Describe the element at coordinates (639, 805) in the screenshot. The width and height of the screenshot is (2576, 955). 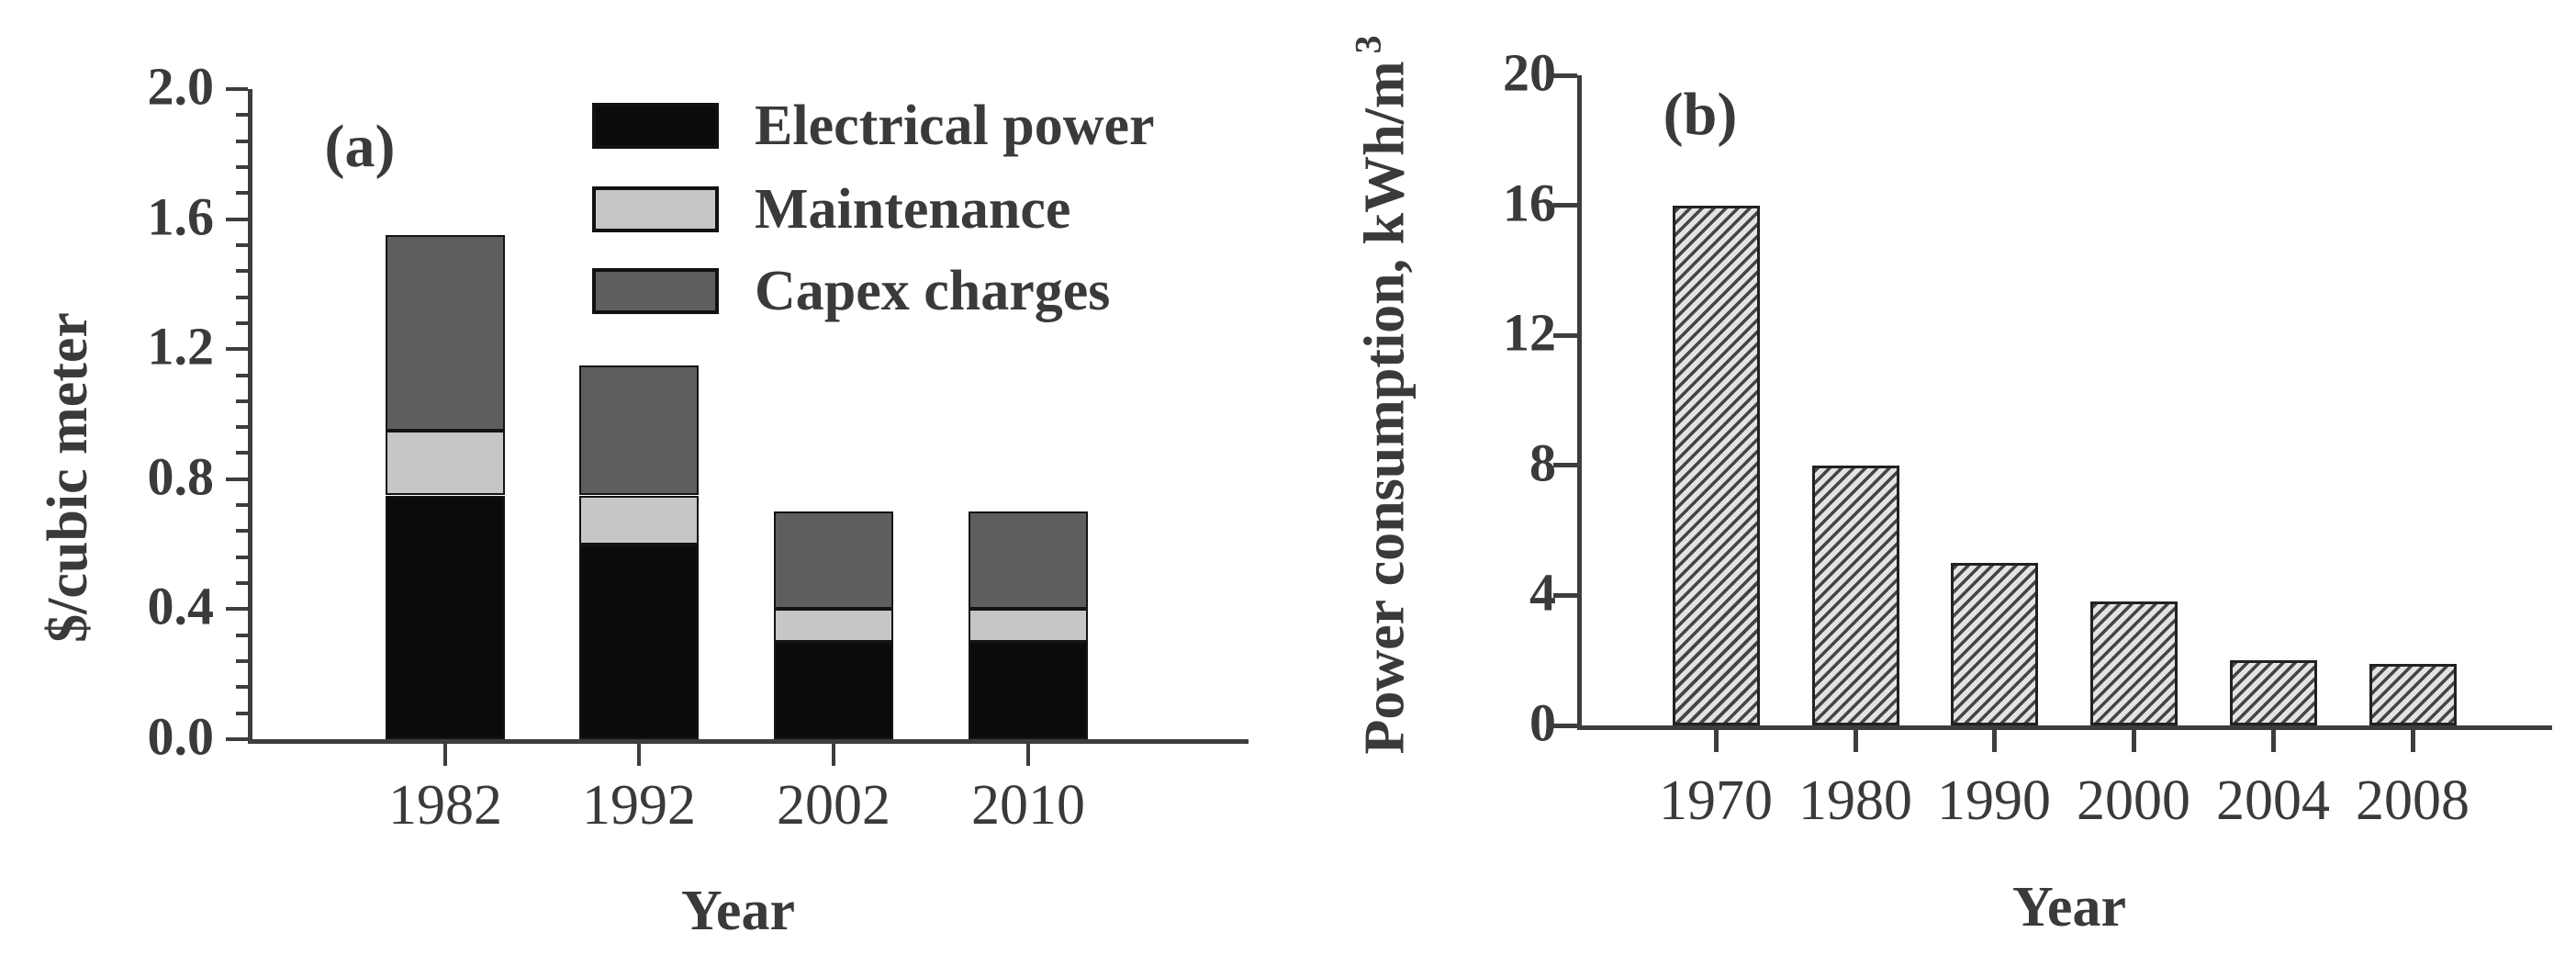
I see `x-category-label-a: 1992` at that location.